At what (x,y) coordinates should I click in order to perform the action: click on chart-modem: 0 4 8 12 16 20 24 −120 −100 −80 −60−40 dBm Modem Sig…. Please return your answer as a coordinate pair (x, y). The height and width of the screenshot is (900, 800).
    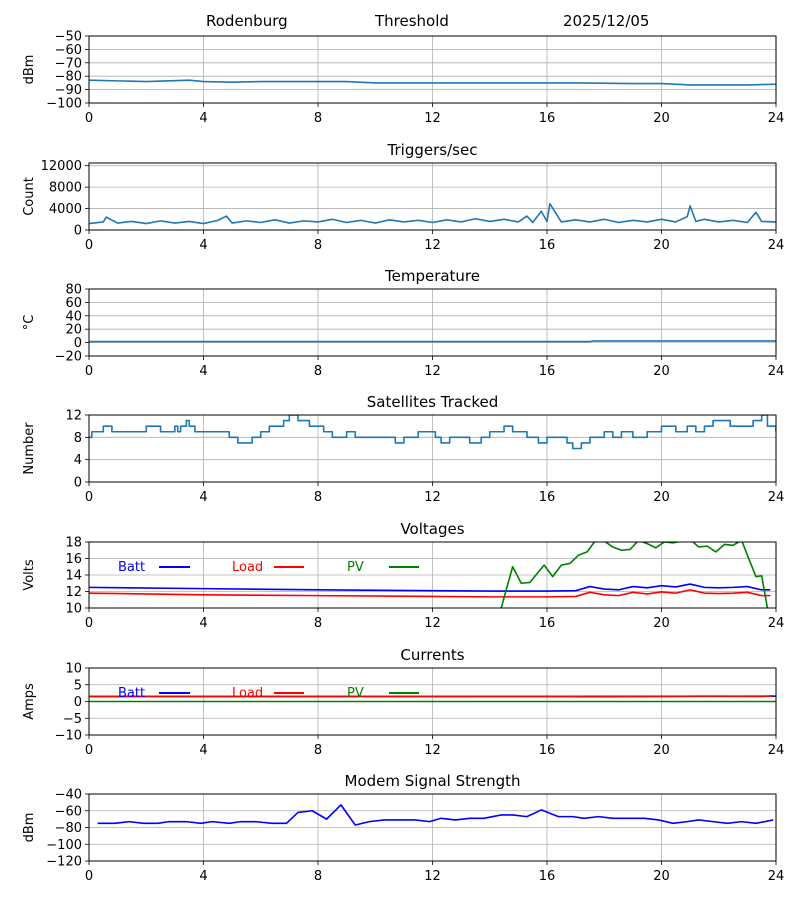
    Looking at the image, I should click on (403, 828).